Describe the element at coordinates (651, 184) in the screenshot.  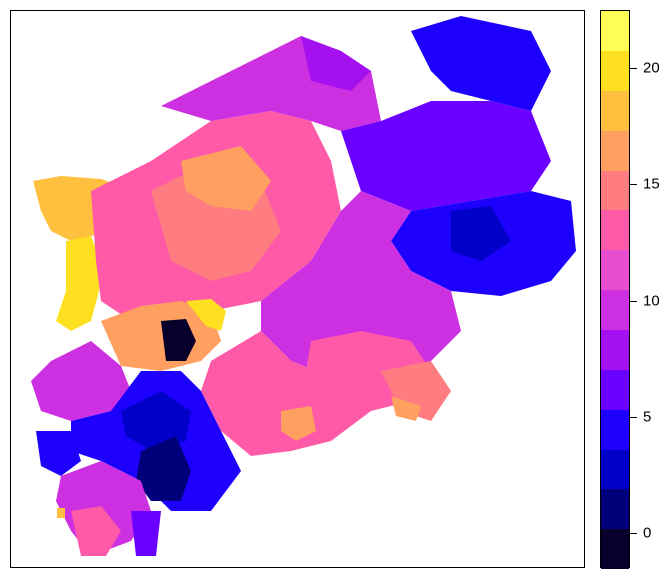
I see `legend-tick-label: 15` at that location.